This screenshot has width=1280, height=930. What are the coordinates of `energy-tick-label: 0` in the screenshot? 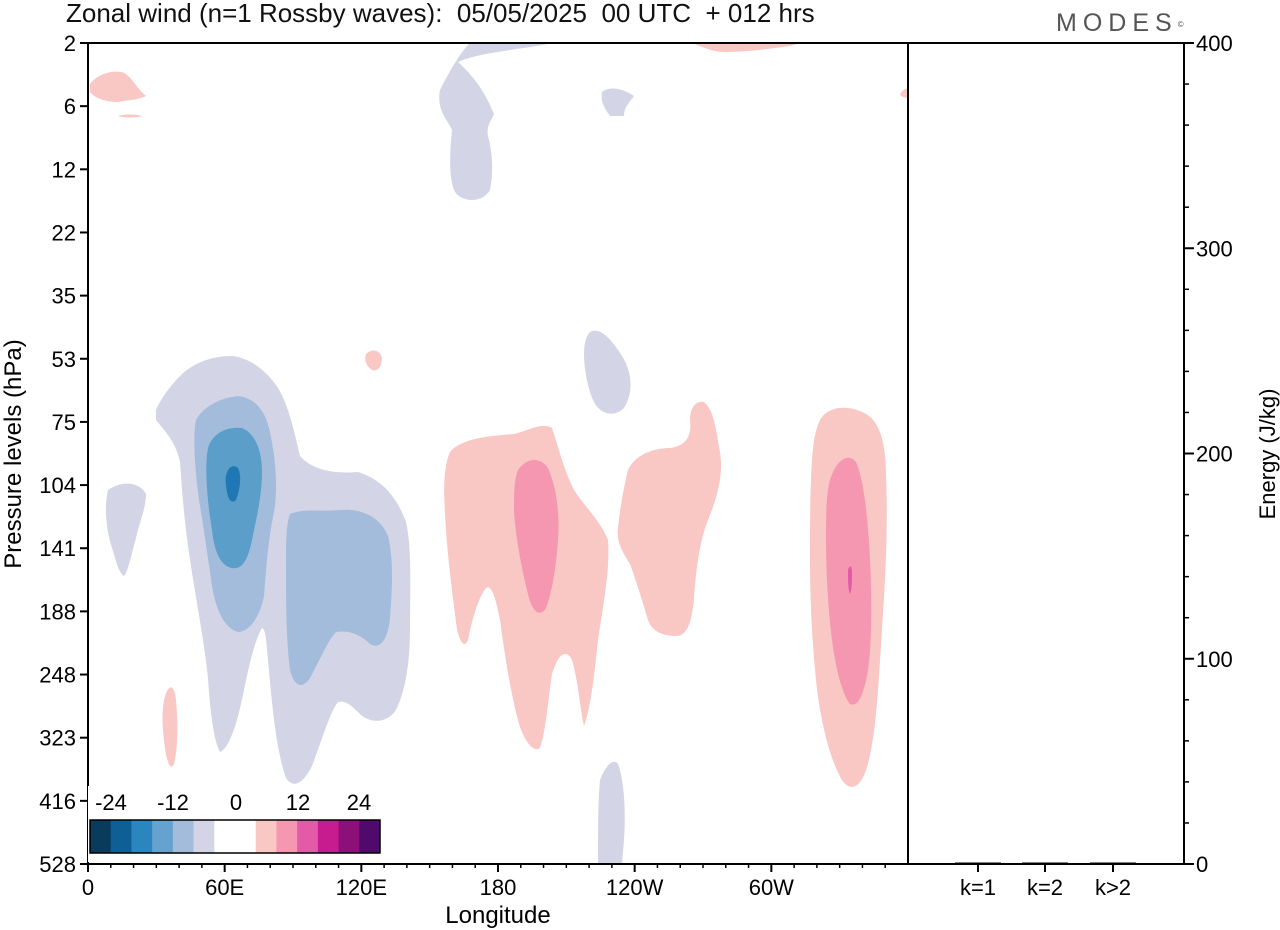 It's located at (1202, 864).